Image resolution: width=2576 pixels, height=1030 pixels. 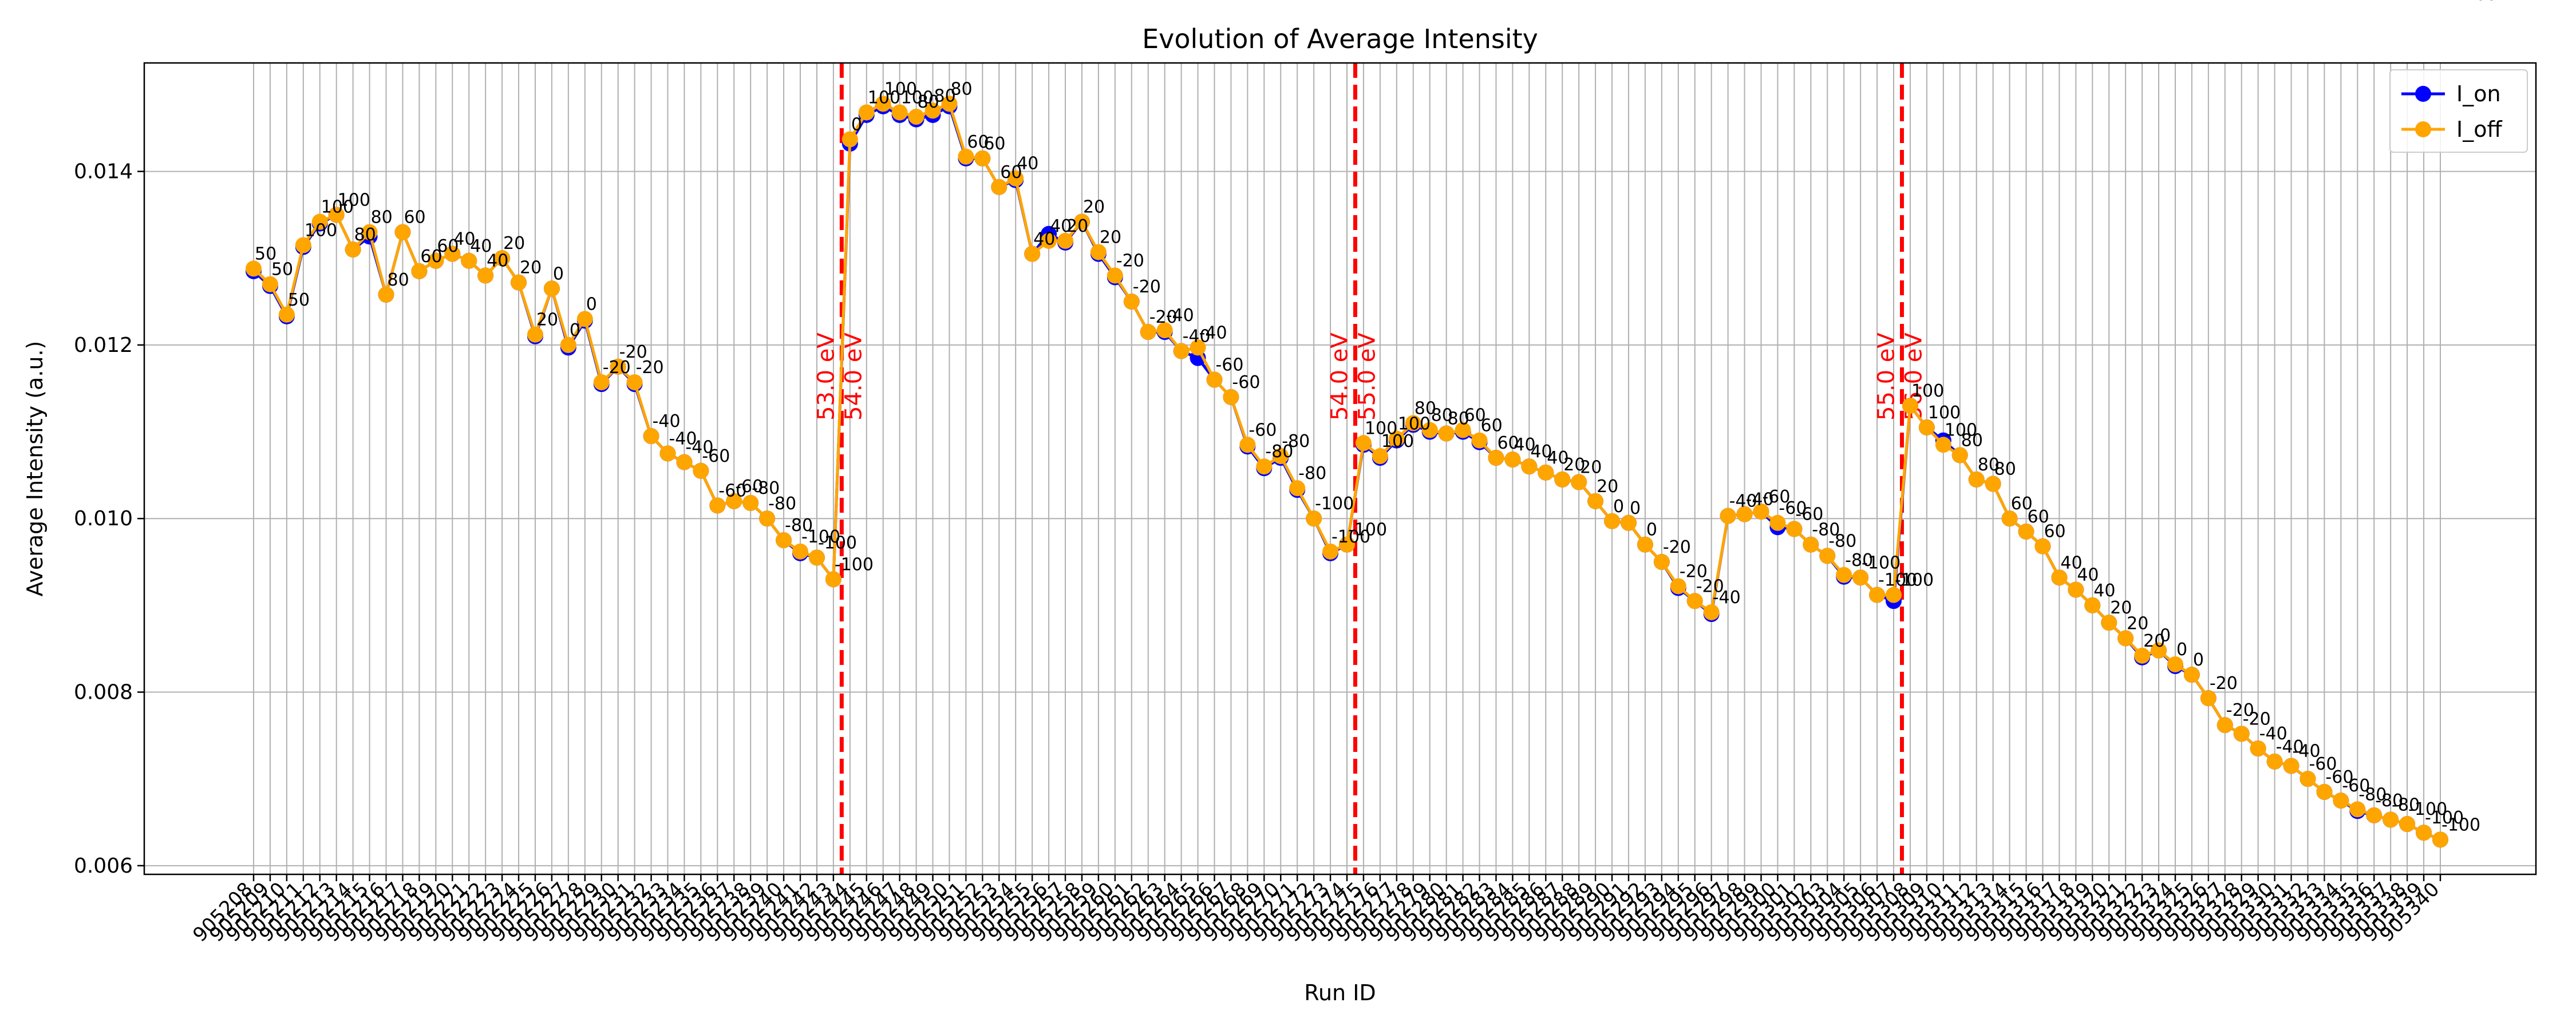 What do you see at coordinates (1340, 992) in the screenshot?
I see `x-axis-label: Run ID` at bounding box center [1340, 992].